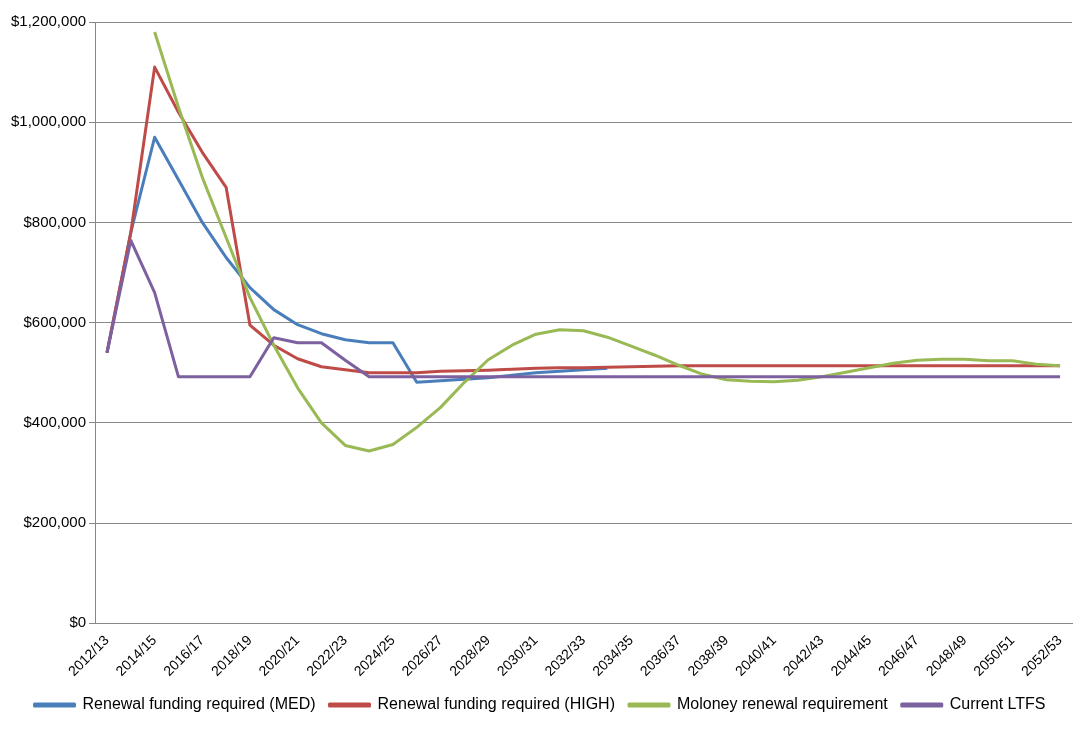  I want to click on y-tick-label: $600,000, so click(55, 321).